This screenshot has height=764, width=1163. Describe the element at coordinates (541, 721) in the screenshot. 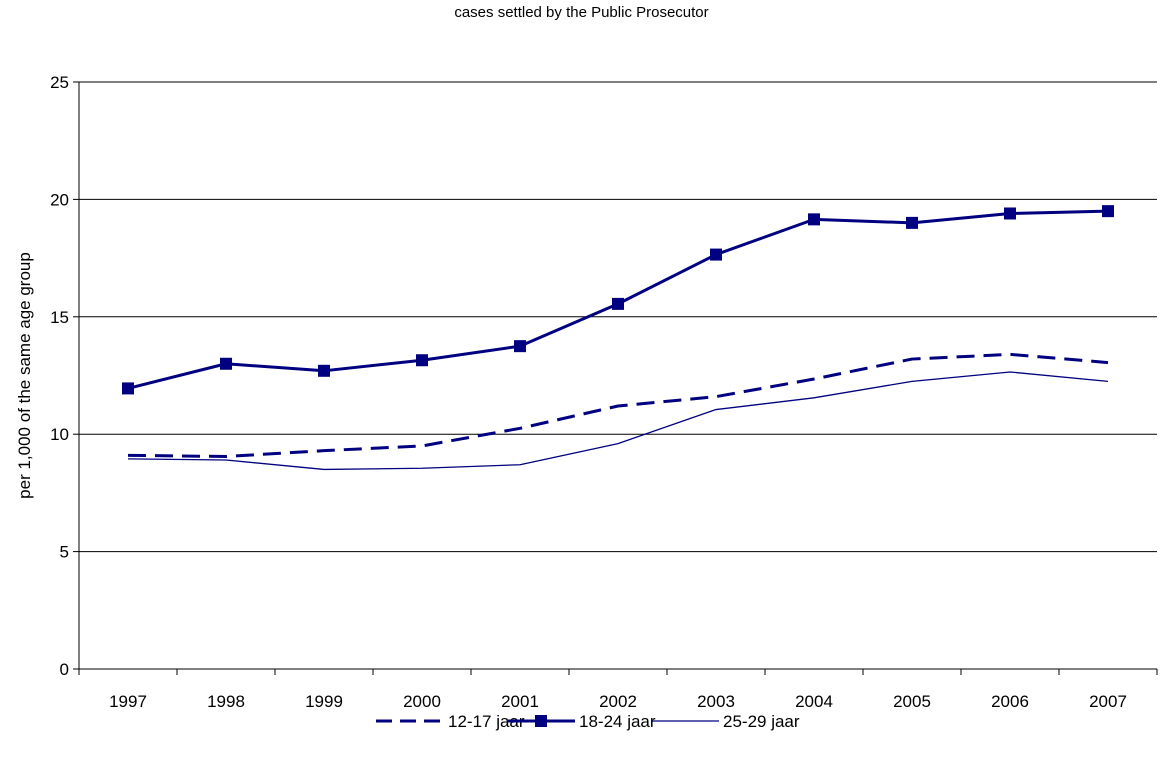

I see `legend-marker` at that location.